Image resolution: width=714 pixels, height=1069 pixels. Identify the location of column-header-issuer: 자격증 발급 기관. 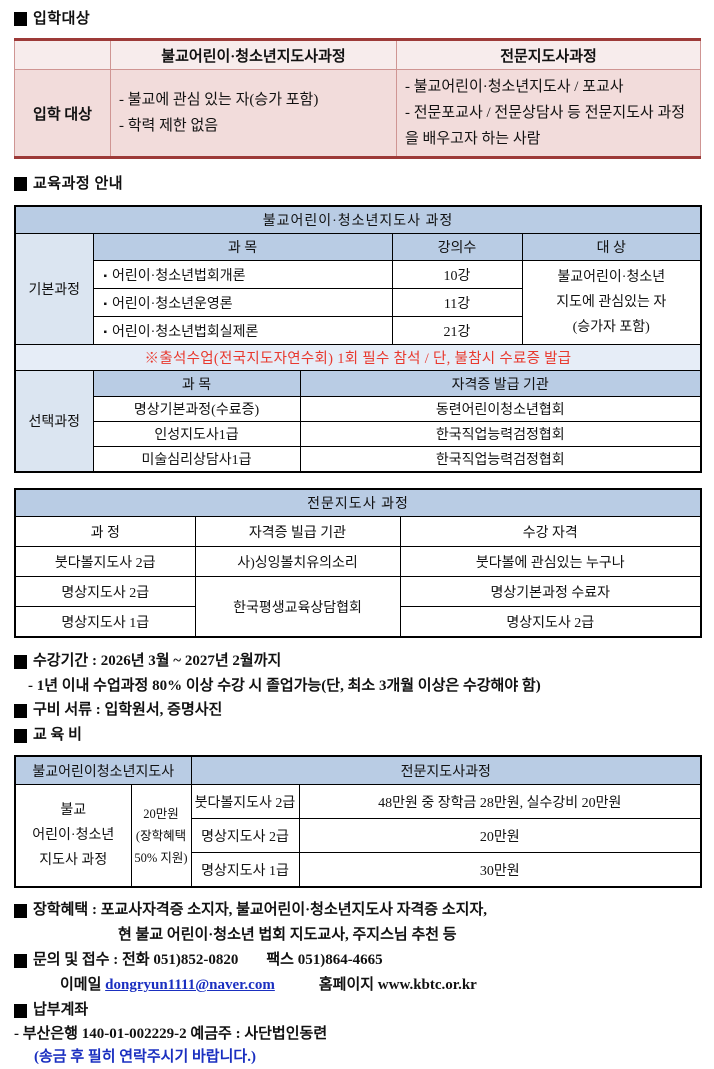
(500, 383).